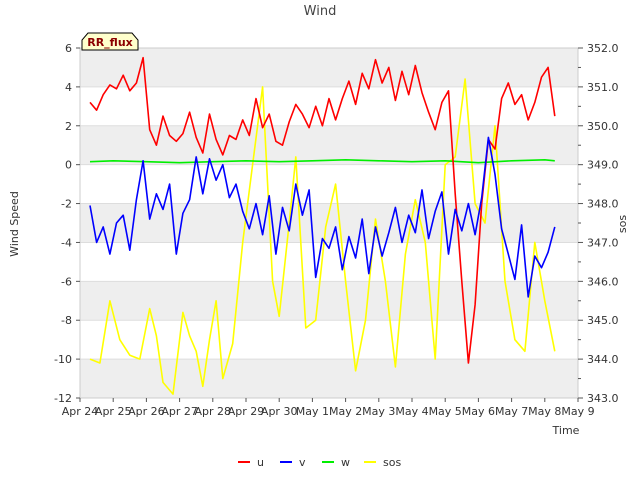 The image size is (640, 480). I want to click on x-tick-label: Apr 25, so click(113, 411).